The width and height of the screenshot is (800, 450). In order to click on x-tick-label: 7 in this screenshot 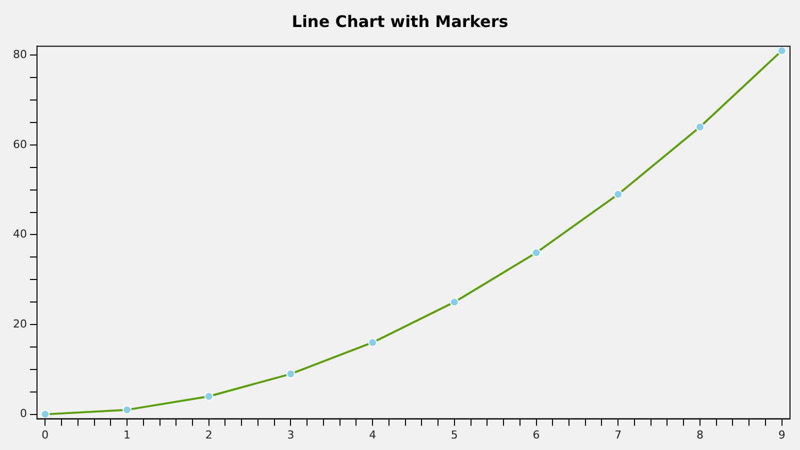, I will do `click(618, 435)`.